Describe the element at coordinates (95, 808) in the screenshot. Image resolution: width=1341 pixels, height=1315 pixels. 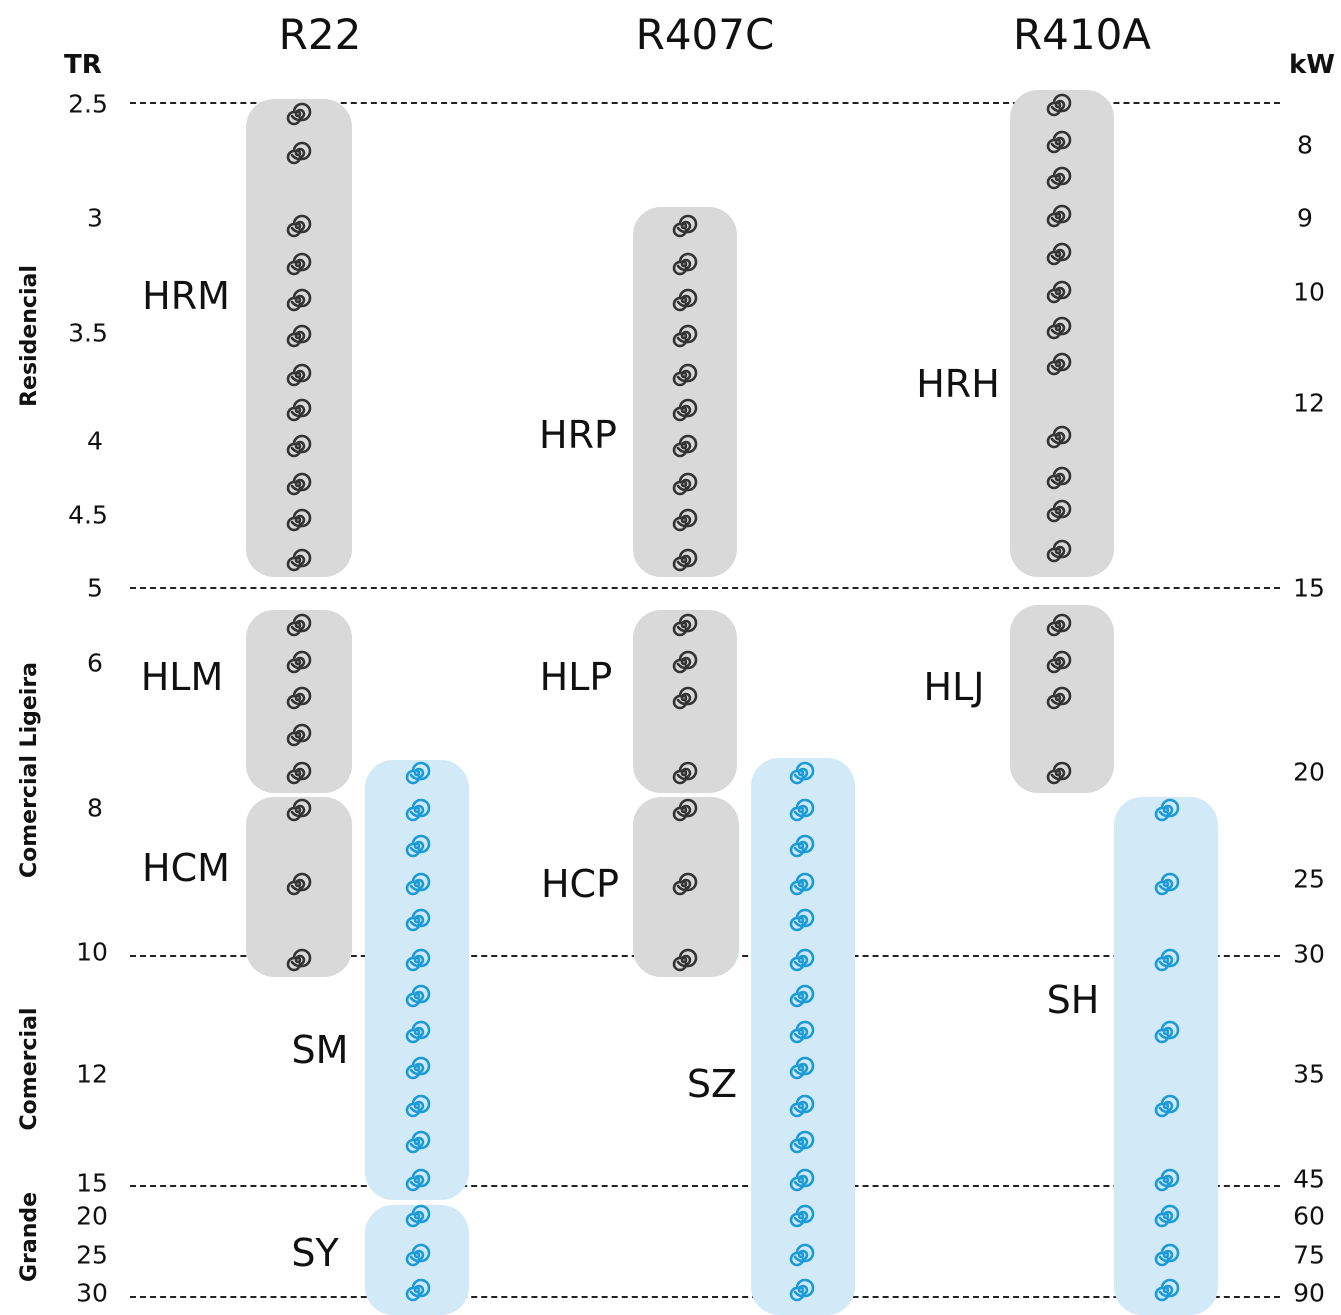
I see `tr-tick: 8` at that location.